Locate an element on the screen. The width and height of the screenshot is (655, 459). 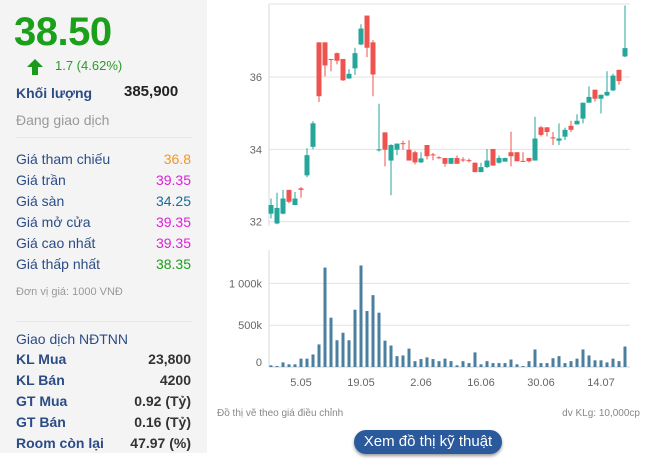
x-tick-label: 5.05 is located at coordinates (300, 383).